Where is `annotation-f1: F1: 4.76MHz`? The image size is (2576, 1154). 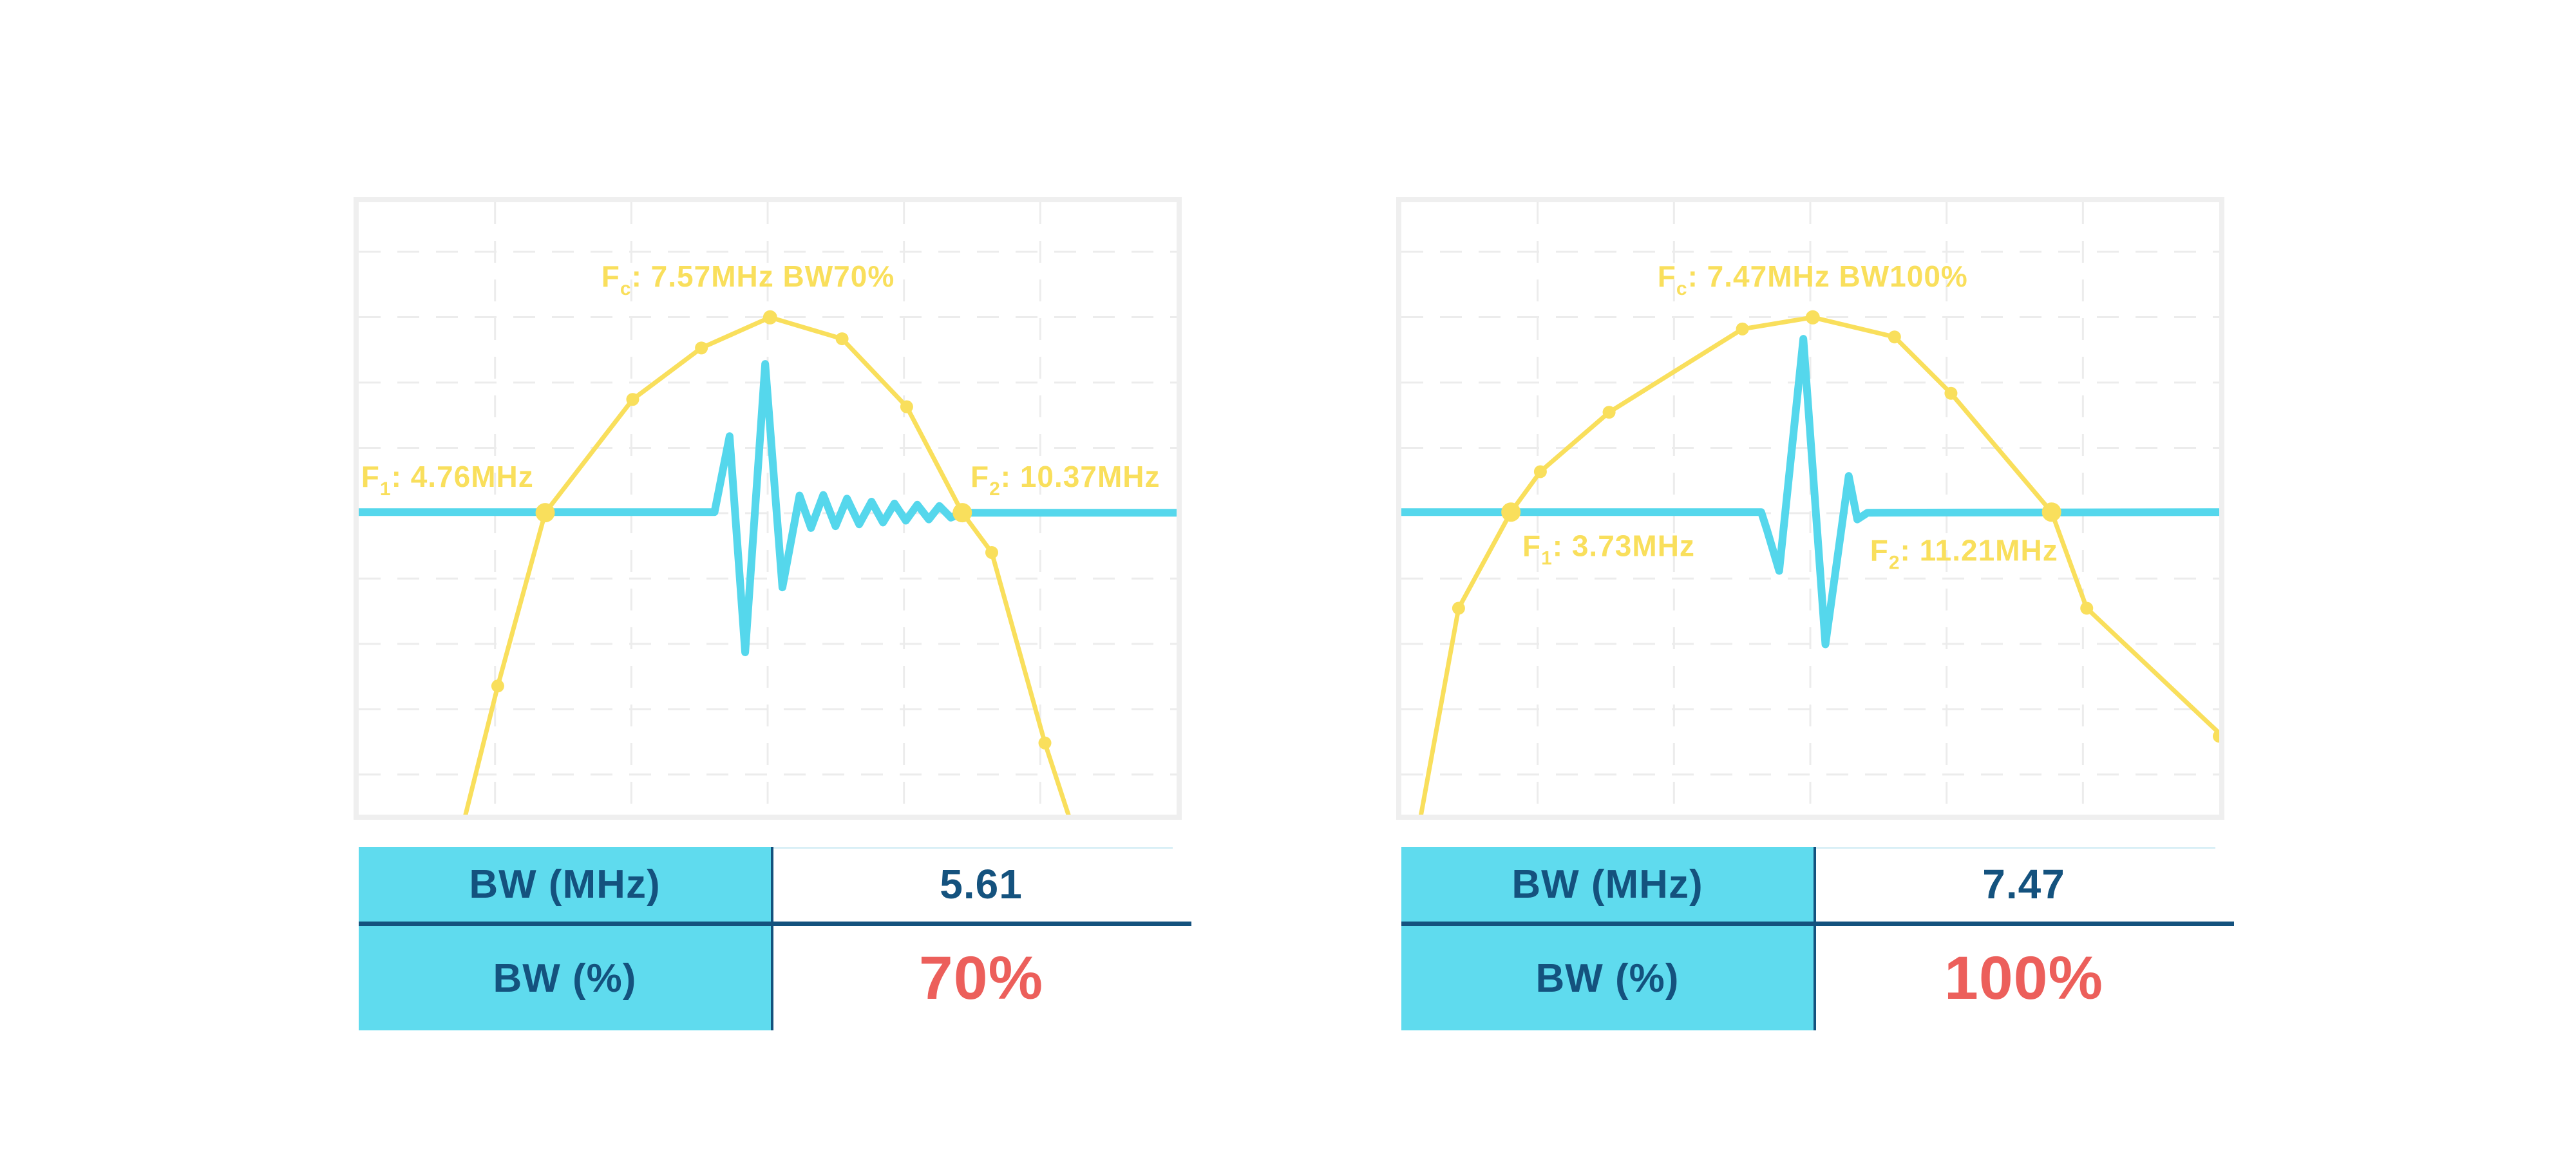
annotation-f1: F1: 4.76MHz is located at coordinates (447, 480).